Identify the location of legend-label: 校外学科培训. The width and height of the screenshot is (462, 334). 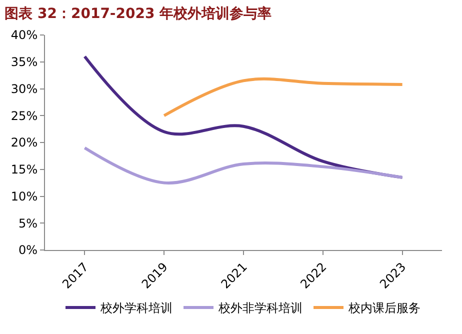
(136, 308).